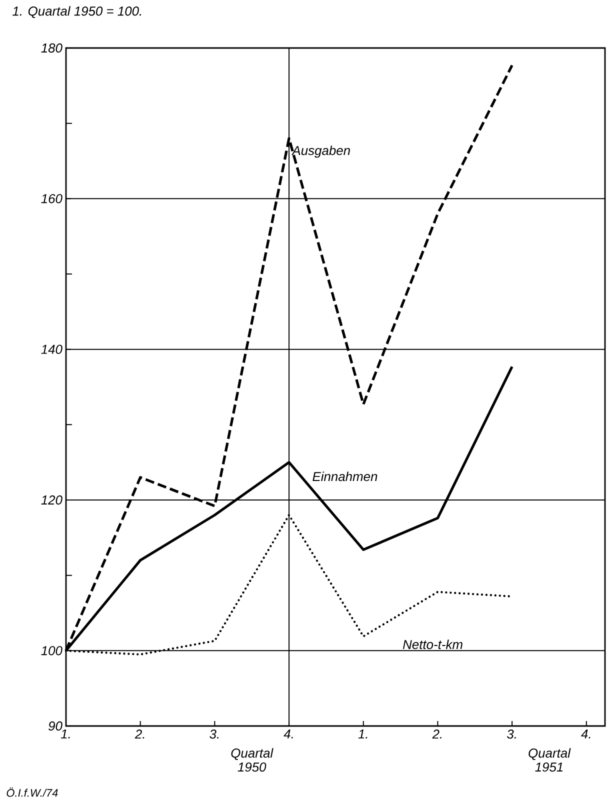  Describe the element at coordinates (51, 48) in the screenshot. I see `y-tick-label: 180` at that location.